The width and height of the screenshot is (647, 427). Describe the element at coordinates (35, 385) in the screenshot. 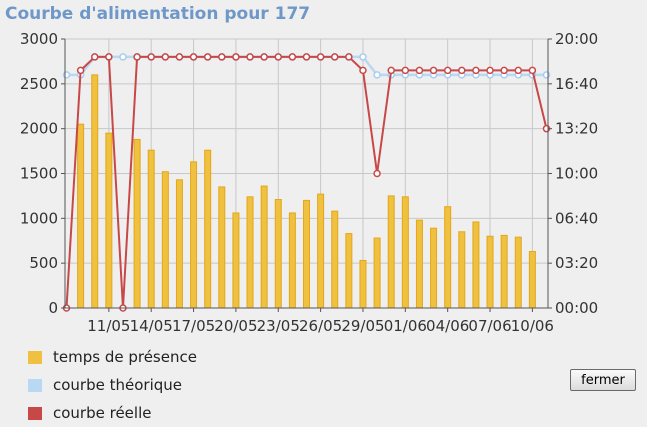

I see `legend-swatch-theoretical` at that location.